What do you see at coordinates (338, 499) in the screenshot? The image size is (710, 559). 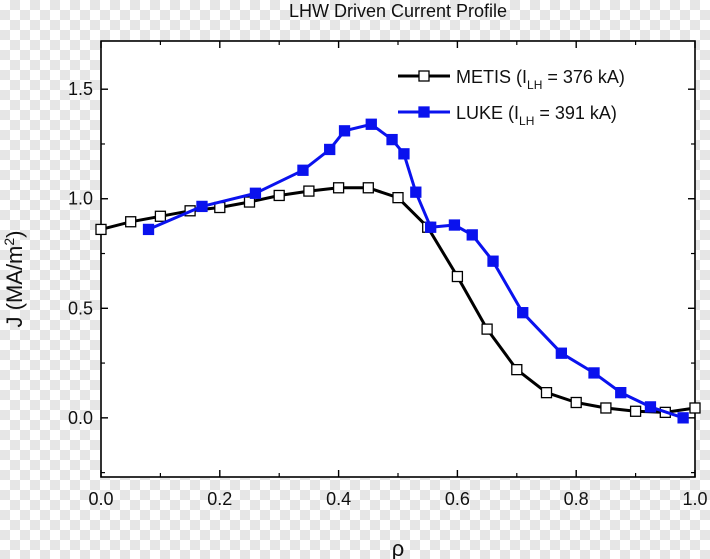 I see `x-tick-label: 0.4` at bounding box center [338, 499].